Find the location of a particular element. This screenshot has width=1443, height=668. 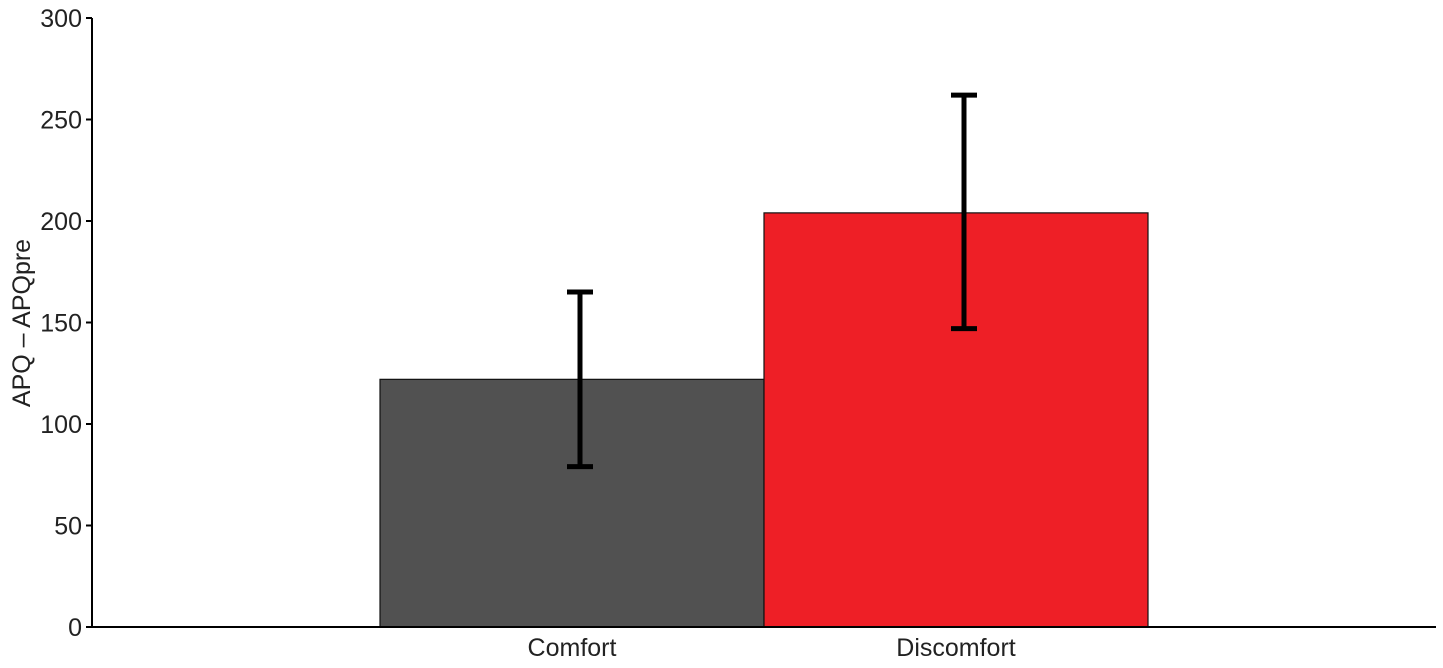

y-tick-label-200: 200 is located at coordinates (61, 222).